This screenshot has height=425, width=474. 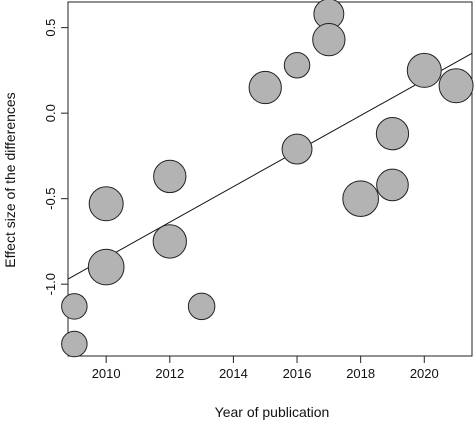 What do you see at coordinates (265, 368) in the screenshot?
I see `x-axis: 2010 2012 2014 2016 2018 2020` at bounding box center [265, 368].